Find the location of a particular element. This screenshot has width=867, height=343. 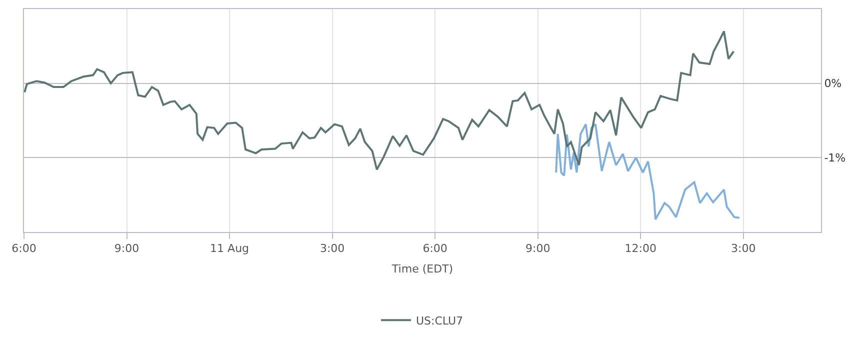

legend-label: US:CLU7 is located at coordinates (440, 321).